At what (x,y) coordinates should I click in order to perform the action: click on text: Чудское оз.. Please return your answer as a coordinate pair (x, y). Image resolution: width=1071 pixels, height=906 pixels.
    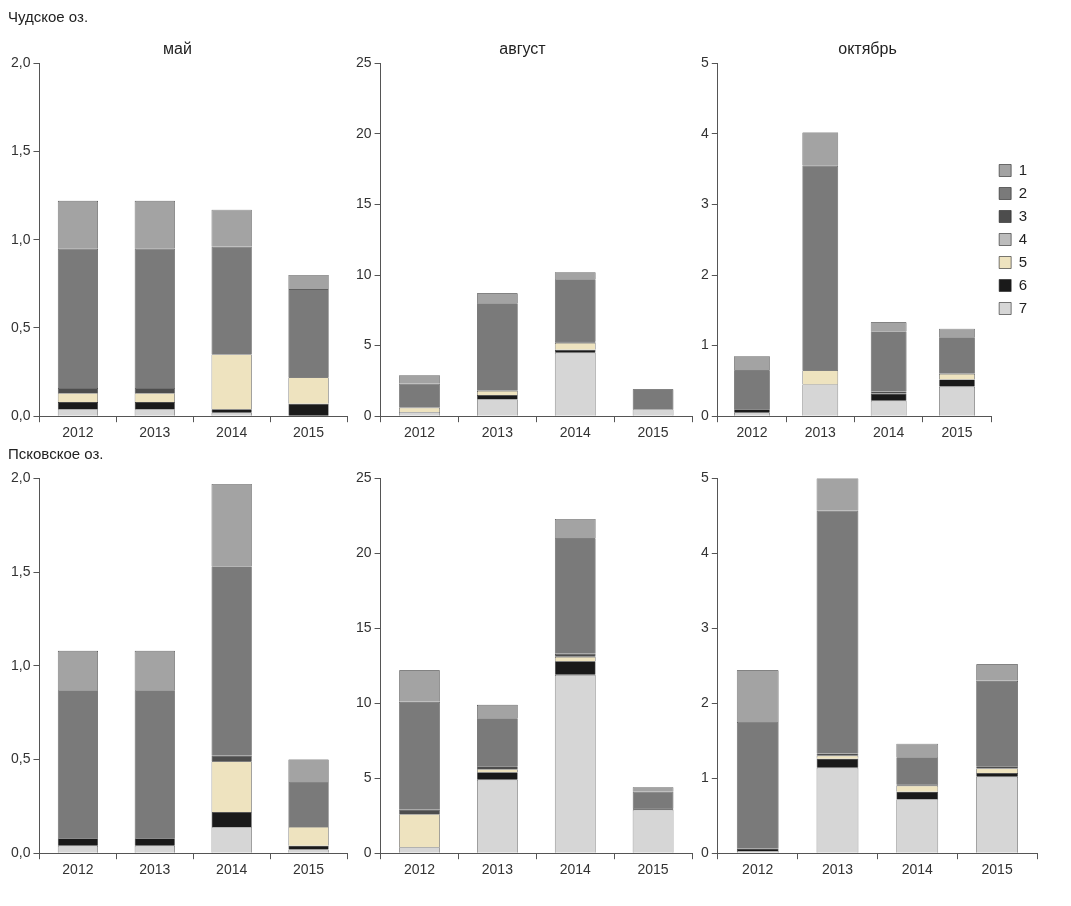
    Looking at the image, I should click on (48, 16).